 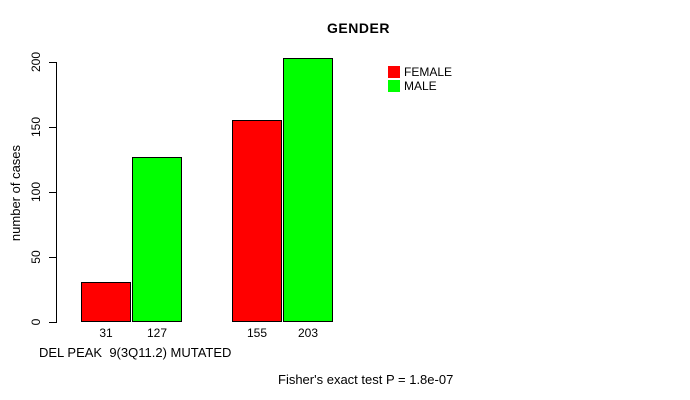 What do you see at coordinates (135, 352) in the screenshot?
I see `x-axis-label: DEL PEAK 9(3Q11.2) MUTATED` at bounding box center [135, 352].